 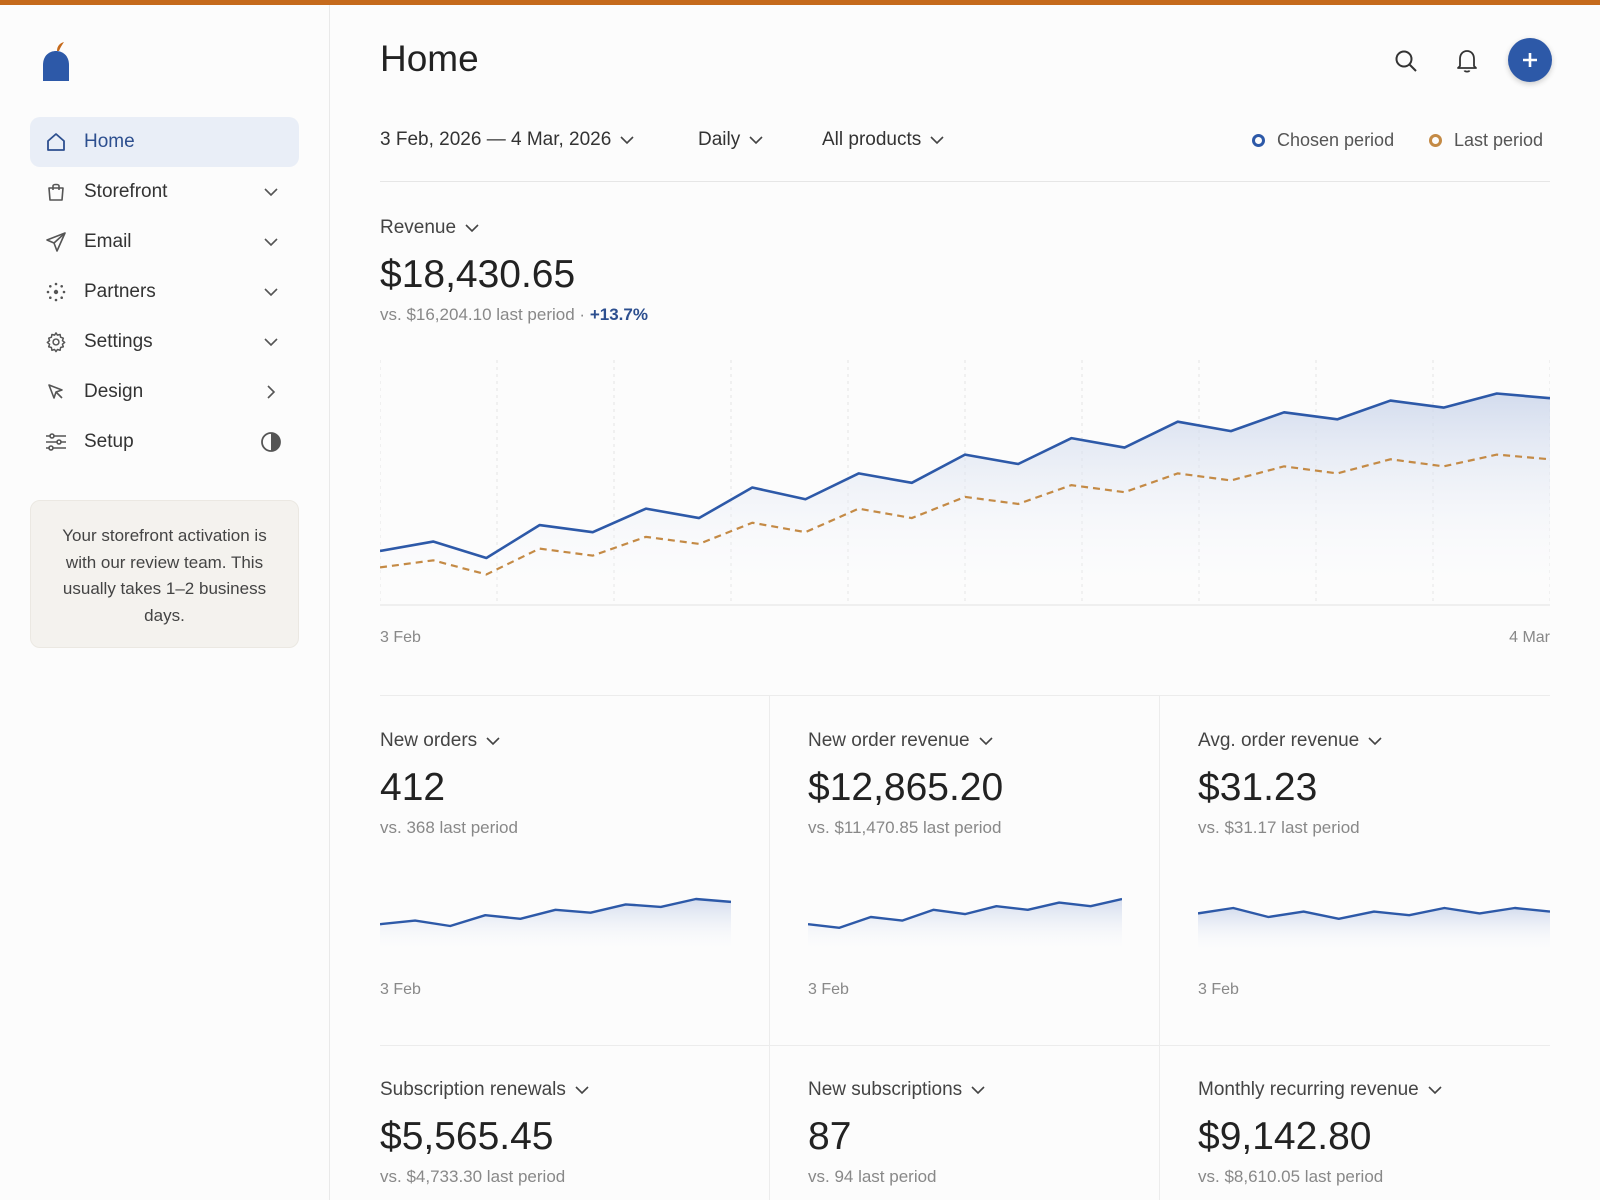 What do you see at coordinates (56, 62) in the screenshot?
I see `app-logo` at bounding box center [56, 62].